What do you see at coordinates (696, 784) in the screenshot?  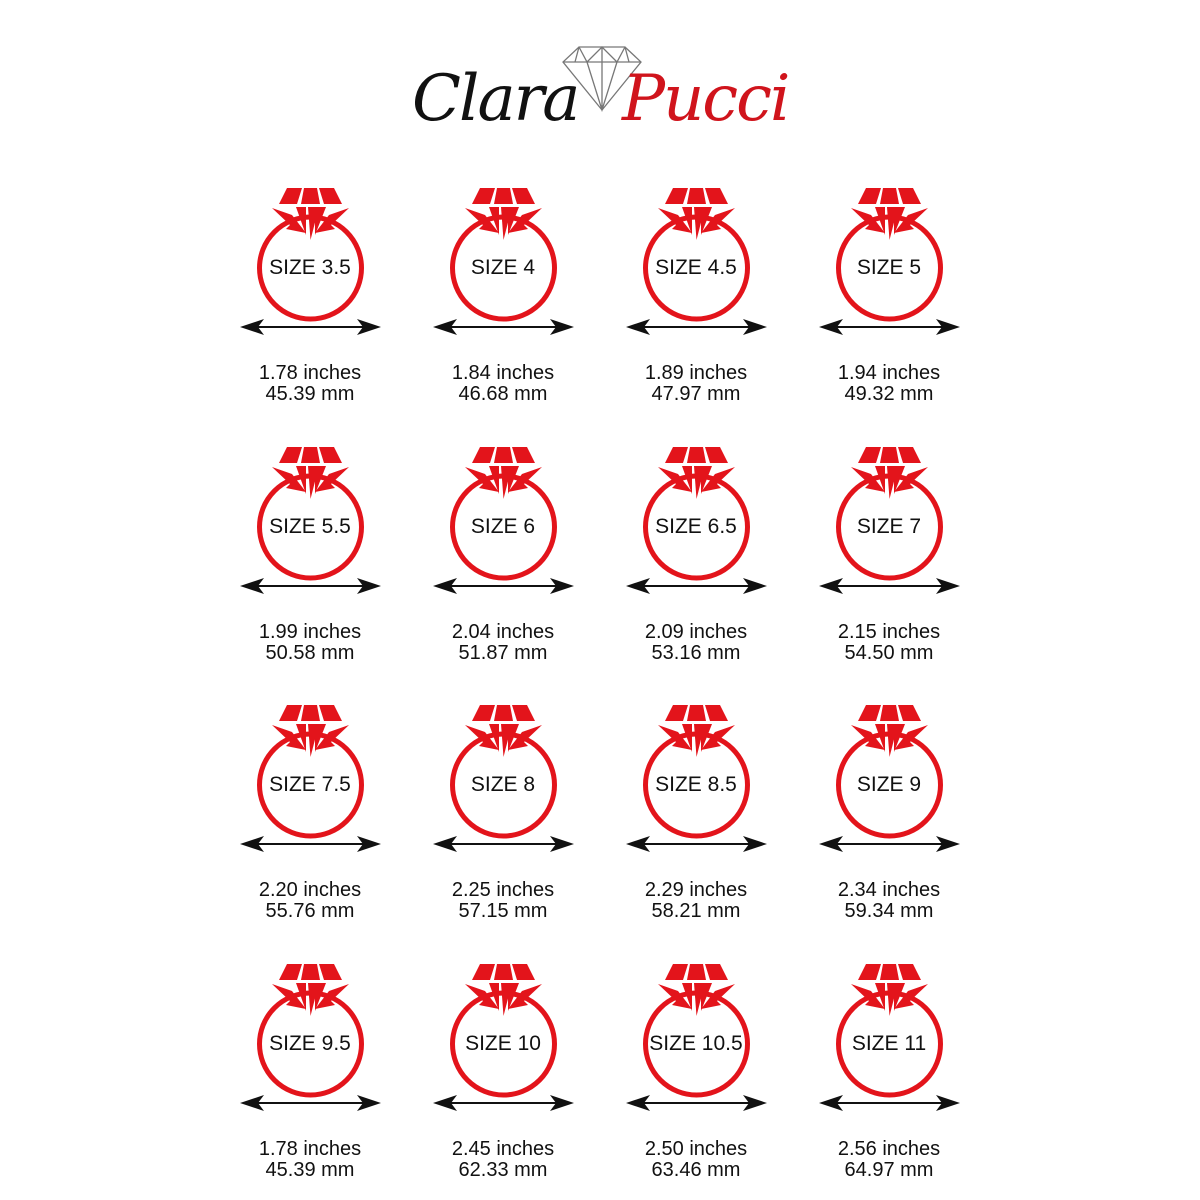 I see `size-label: SIZE 8.5` at bounding box center [696, 784].